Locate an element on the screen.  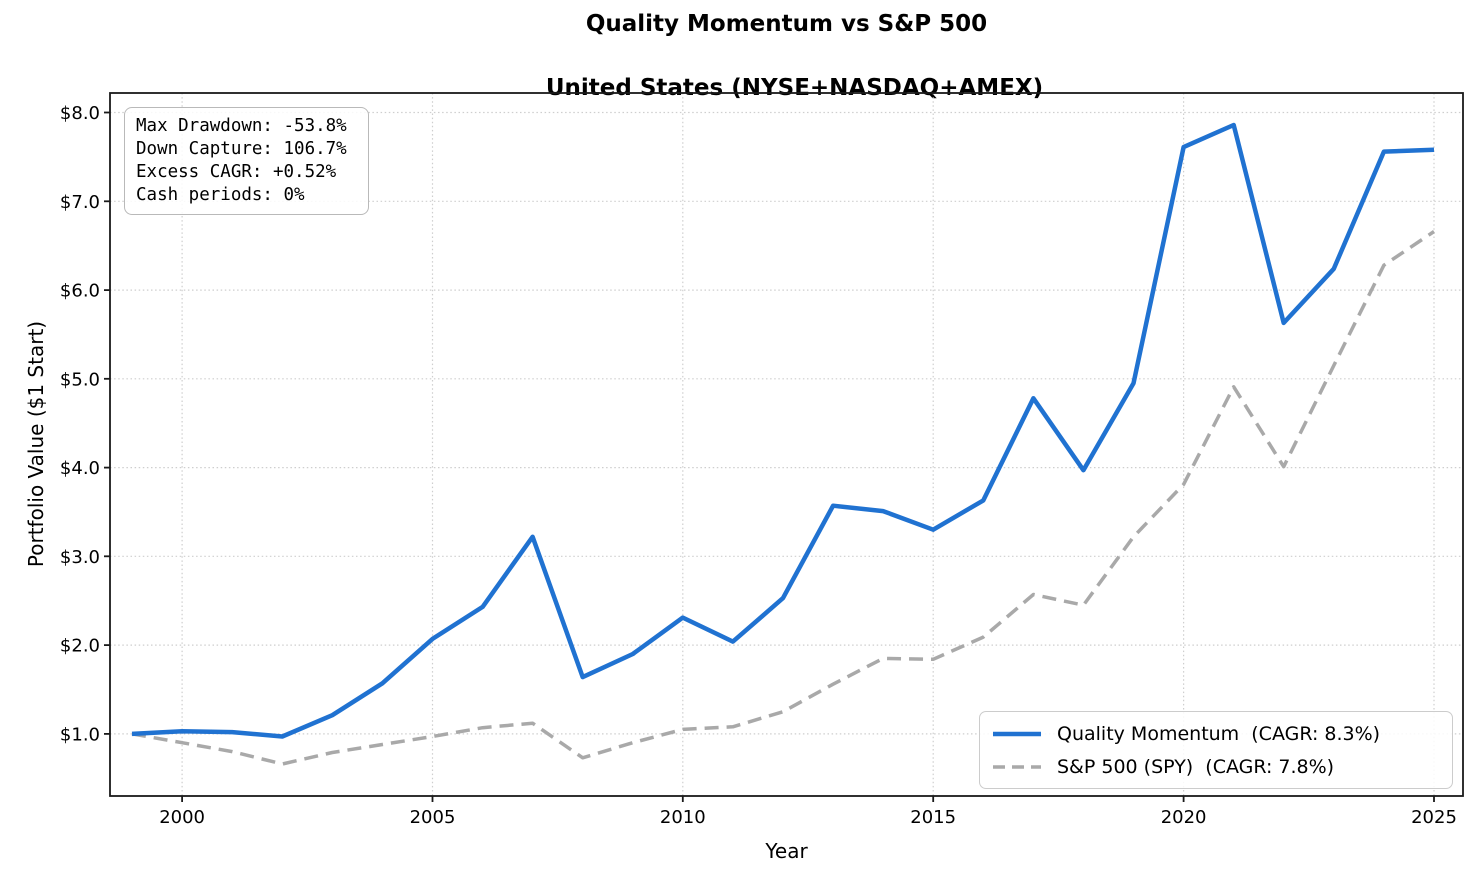
y-tick-label: $6.0 is located at coordinates (80, 291).